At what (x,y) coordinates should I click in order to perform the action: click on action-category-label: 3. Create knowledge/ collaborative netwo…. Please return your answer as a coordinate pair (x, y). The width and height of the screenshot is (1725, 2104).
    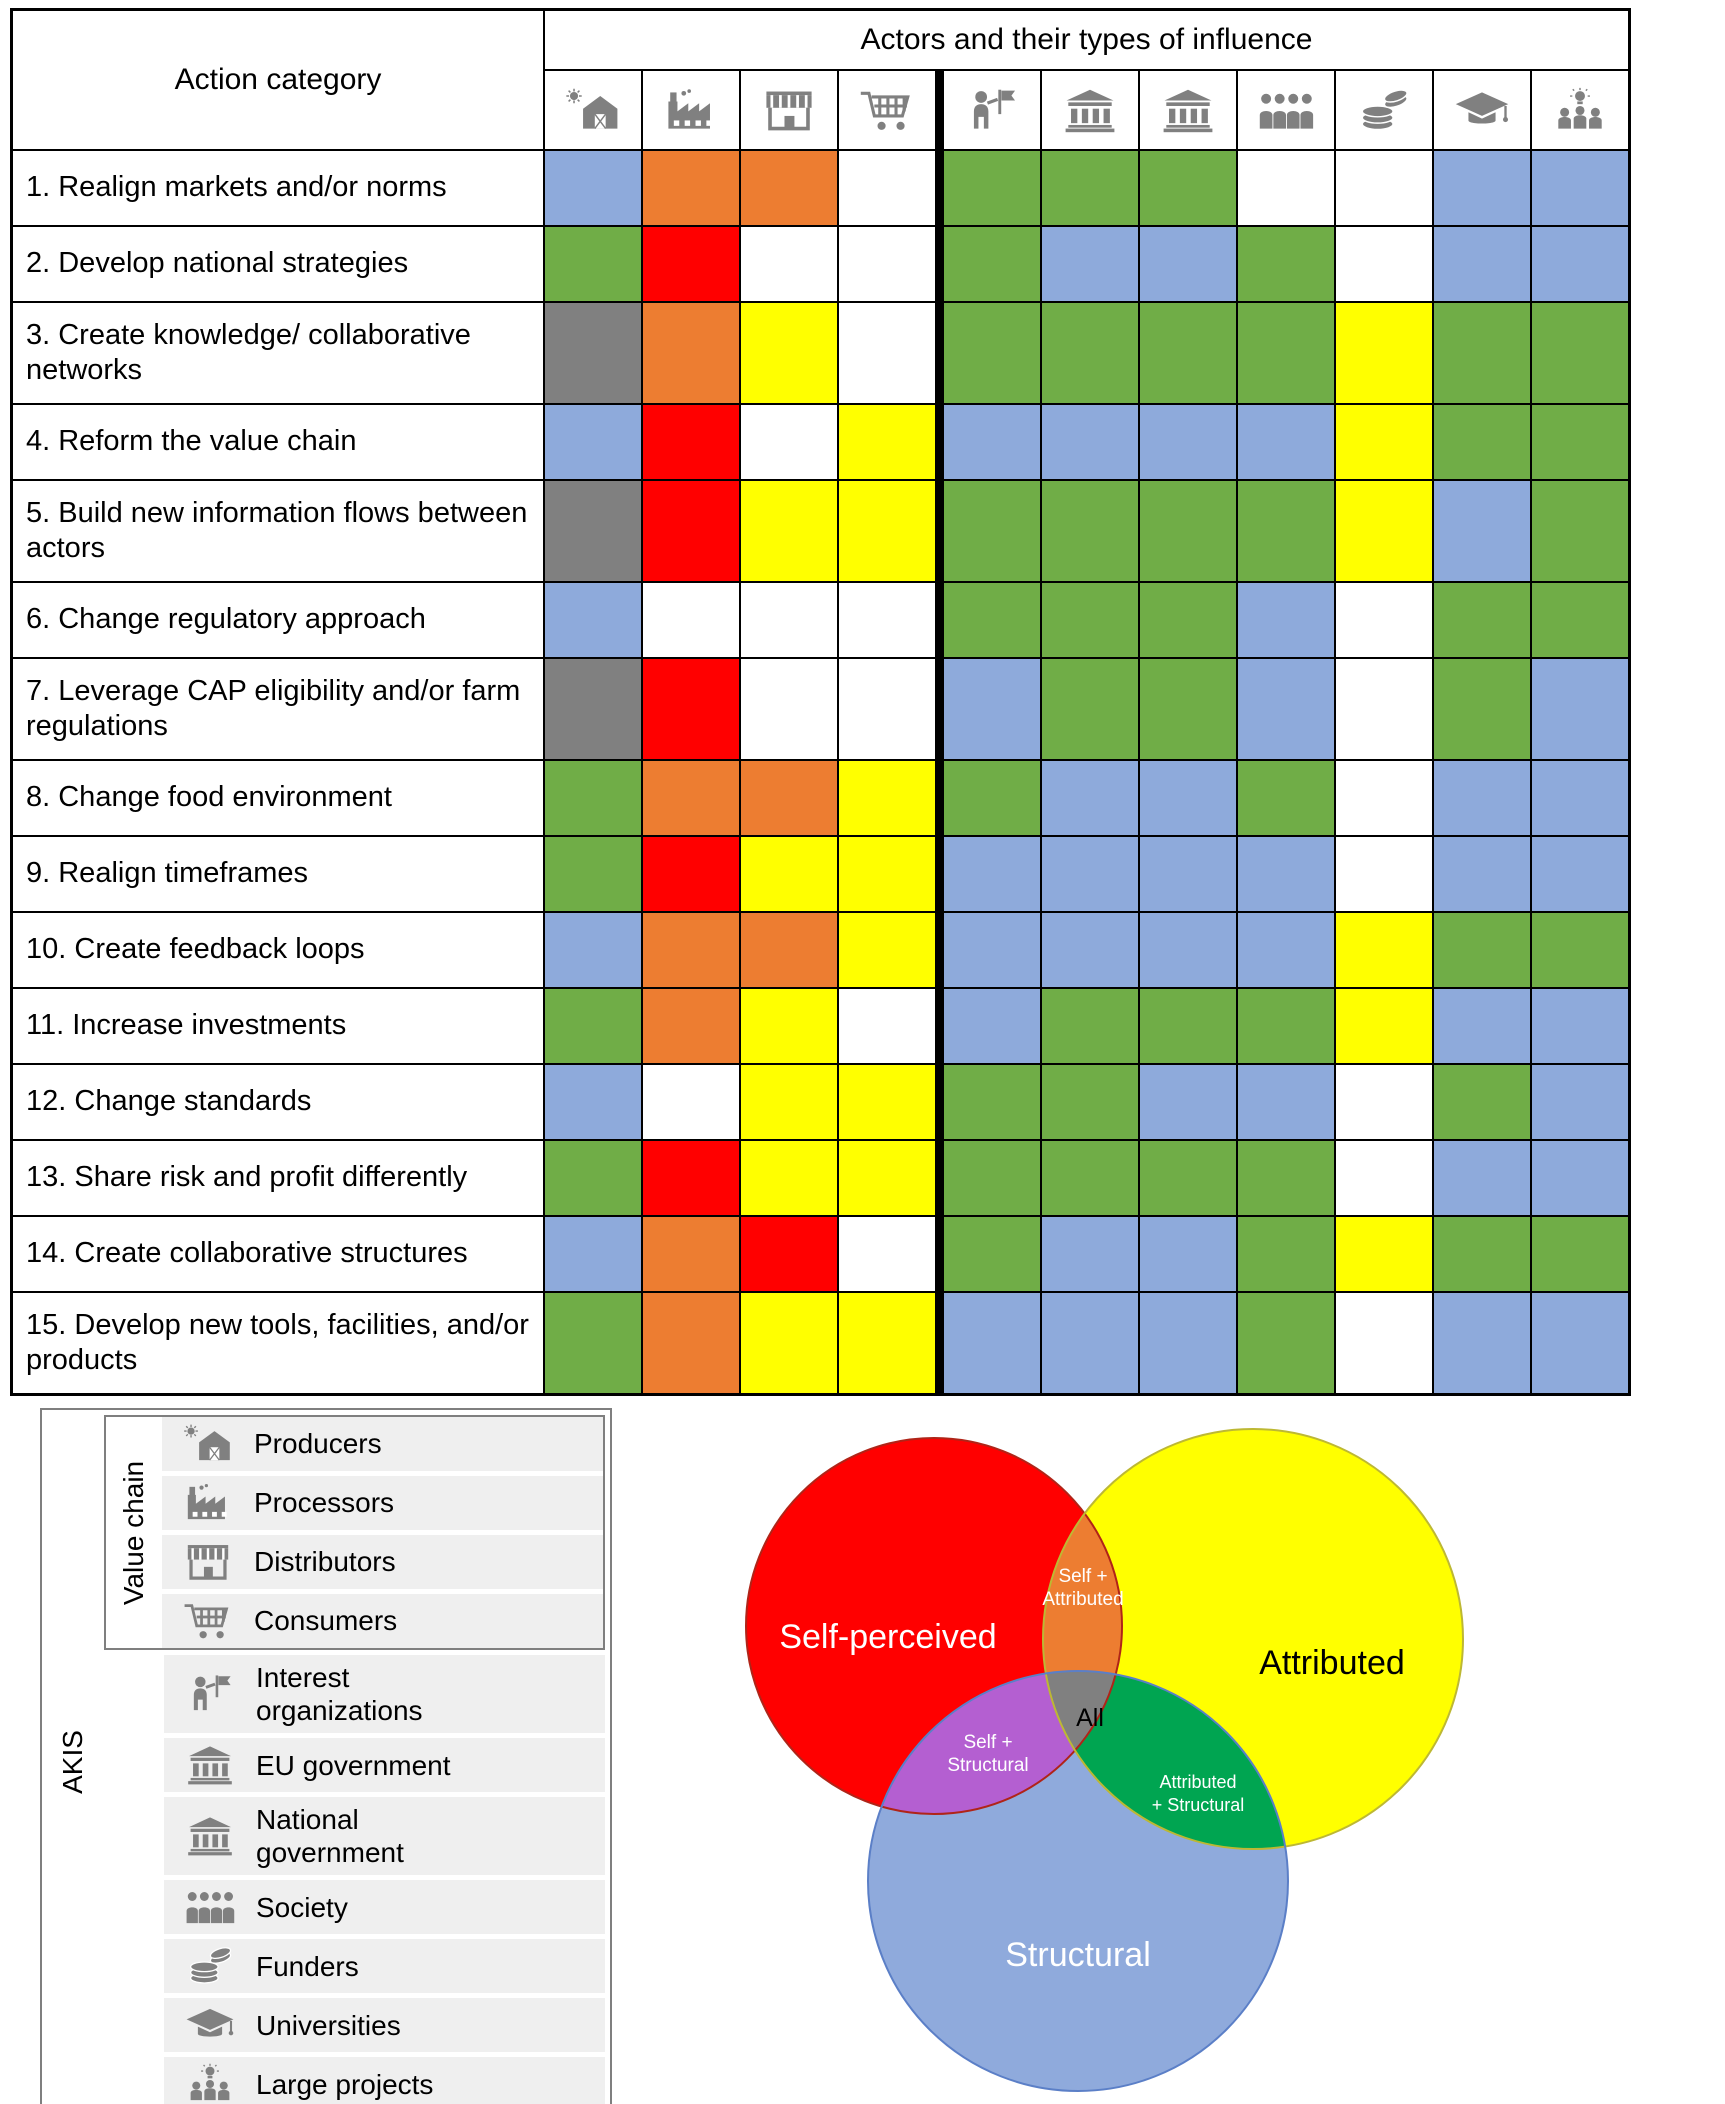
    Looking at the image, I should click on (278, 353).